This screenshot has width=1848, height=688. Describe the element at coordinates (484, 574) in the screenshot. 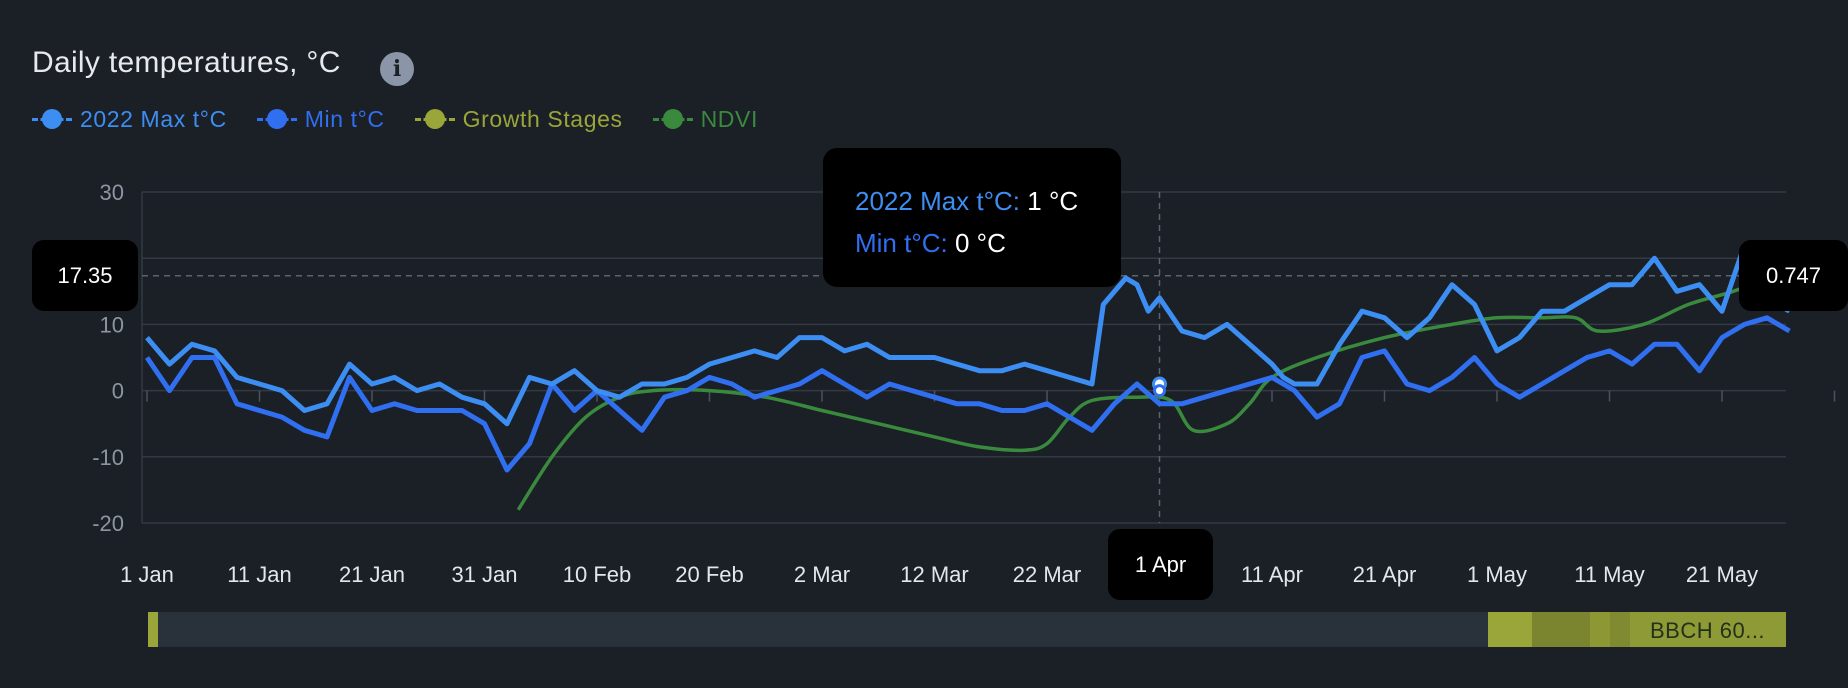

I see `x-tick-label: 31 Jan` at that location.